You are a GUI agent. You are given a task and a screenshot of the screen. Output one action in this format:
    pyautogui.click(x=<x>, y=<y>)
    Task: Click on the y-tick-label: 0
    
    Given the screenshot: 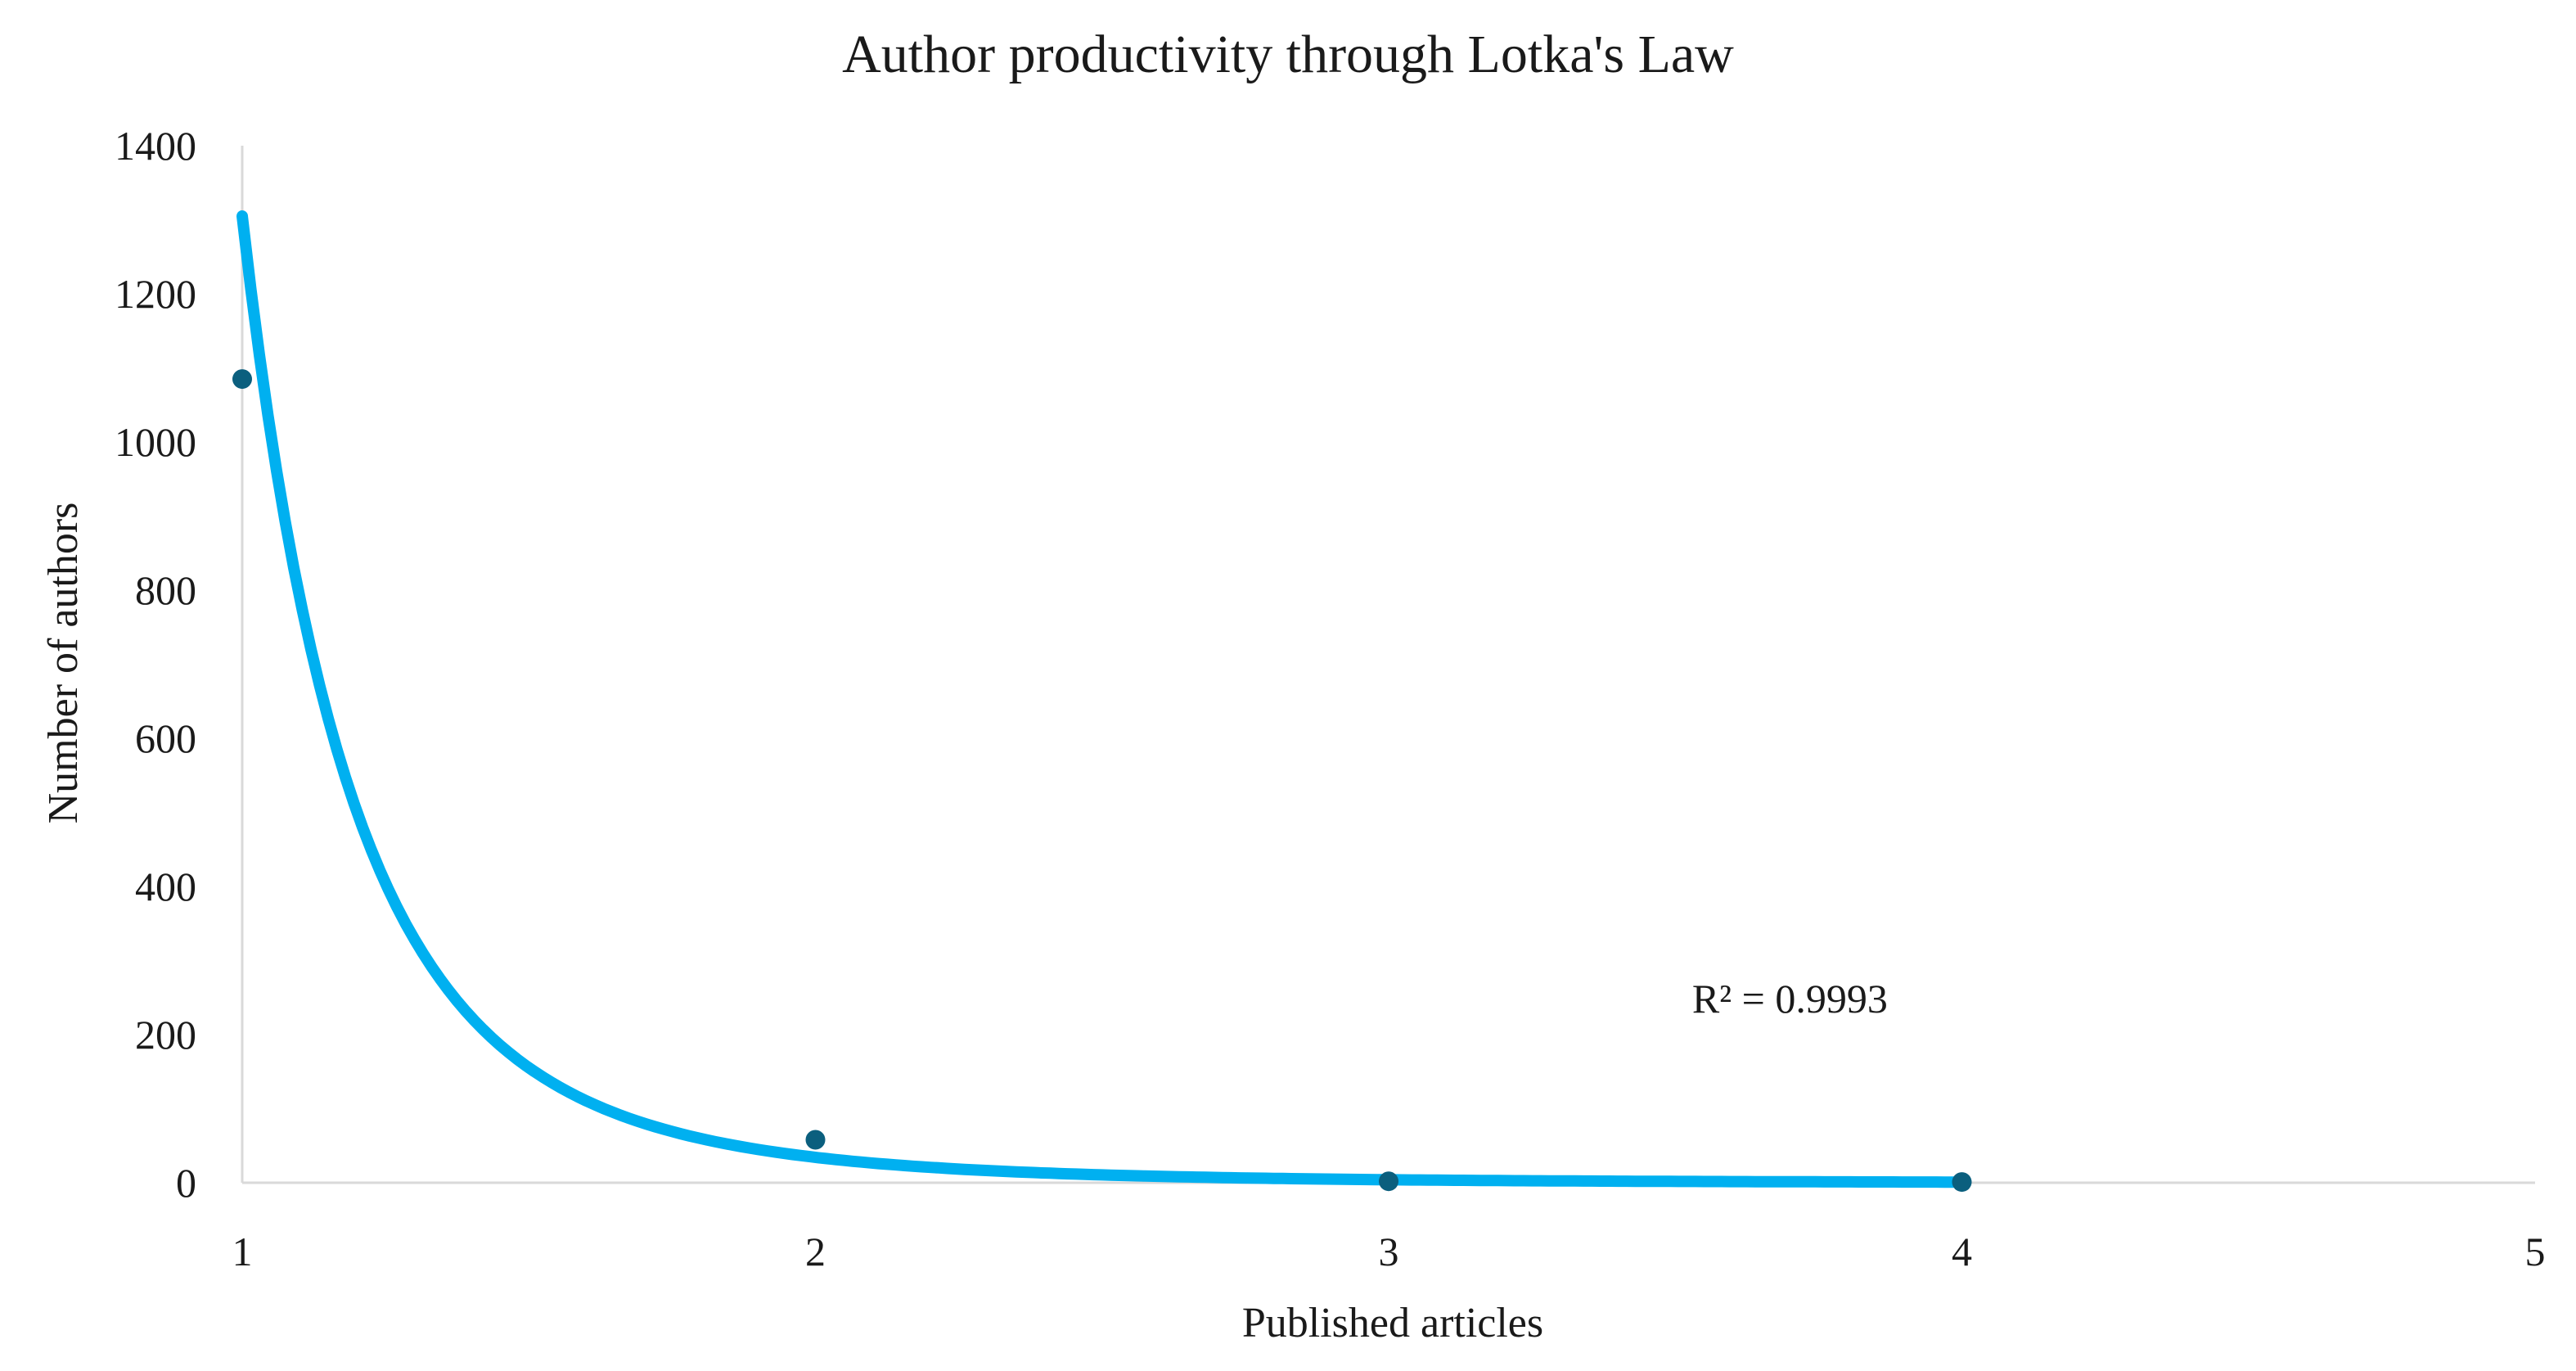 What is the action you would take?
    pyautogui.click(x=186, y=1183)
    